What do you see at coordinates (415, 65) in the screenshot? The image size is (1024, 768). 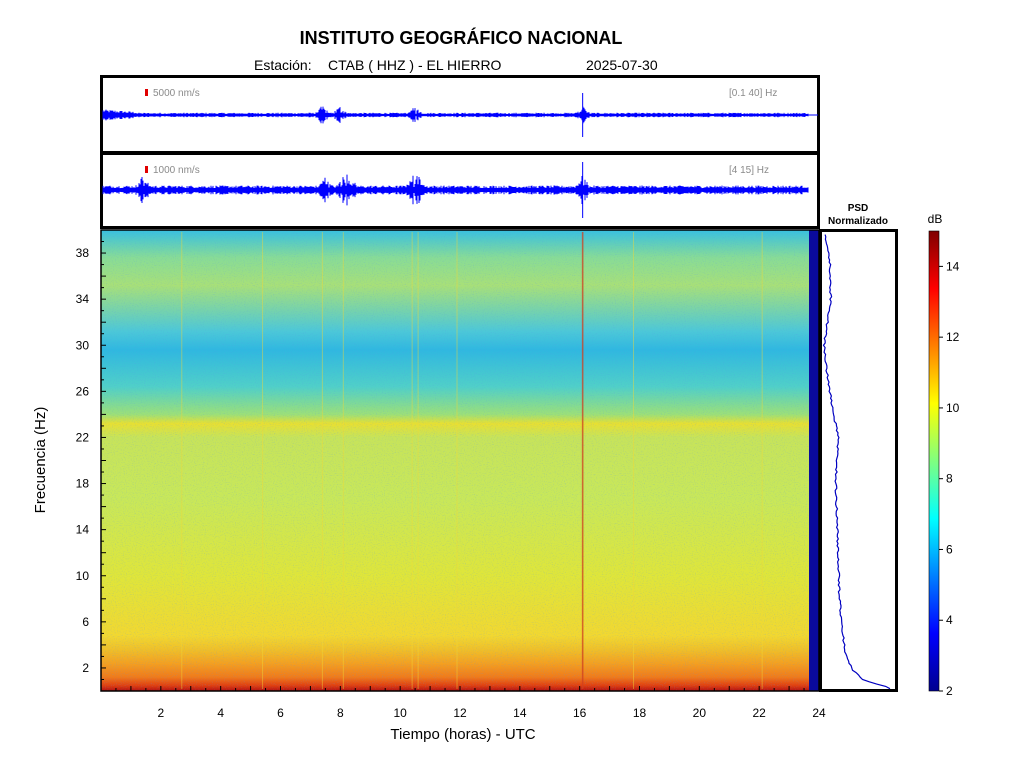 I see `station-value: CTAB ( HHZ ) - EL HIERRO` at bounding box center [415, 65].